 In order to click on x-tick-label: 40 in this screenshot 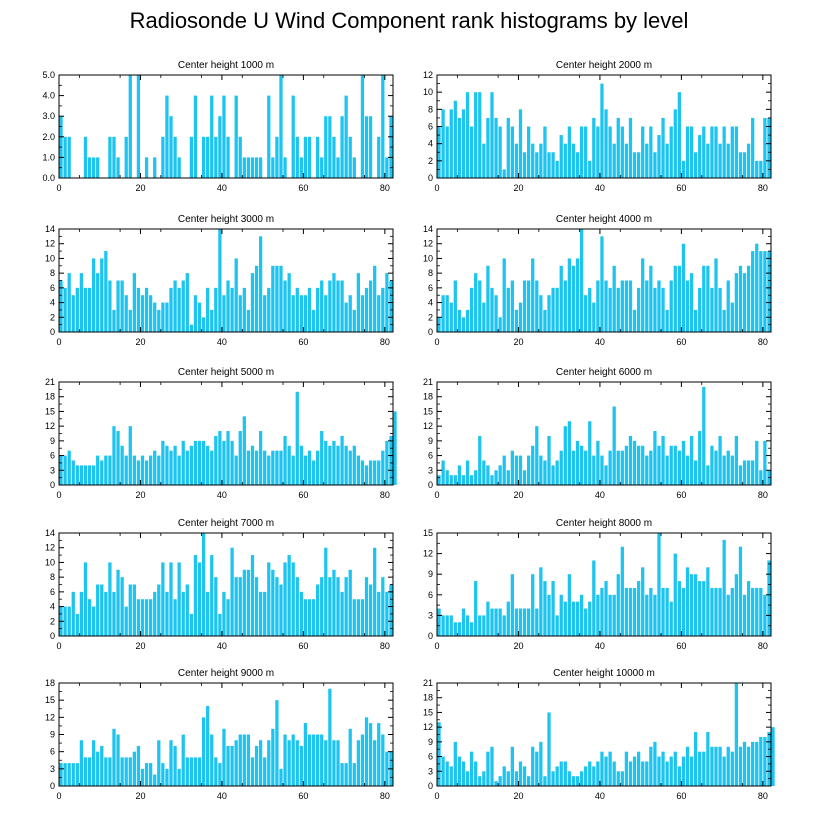, I will do `click(222, 188)`.